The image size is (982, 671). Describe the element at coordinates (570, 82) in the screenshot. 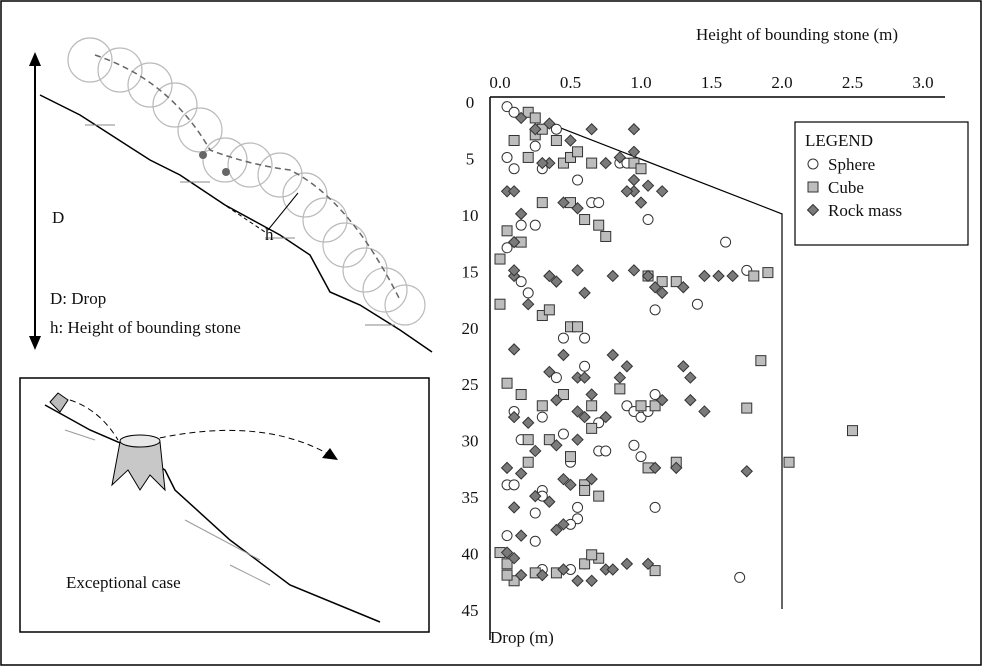

I see `x-tick-label: 0.5` at that location.